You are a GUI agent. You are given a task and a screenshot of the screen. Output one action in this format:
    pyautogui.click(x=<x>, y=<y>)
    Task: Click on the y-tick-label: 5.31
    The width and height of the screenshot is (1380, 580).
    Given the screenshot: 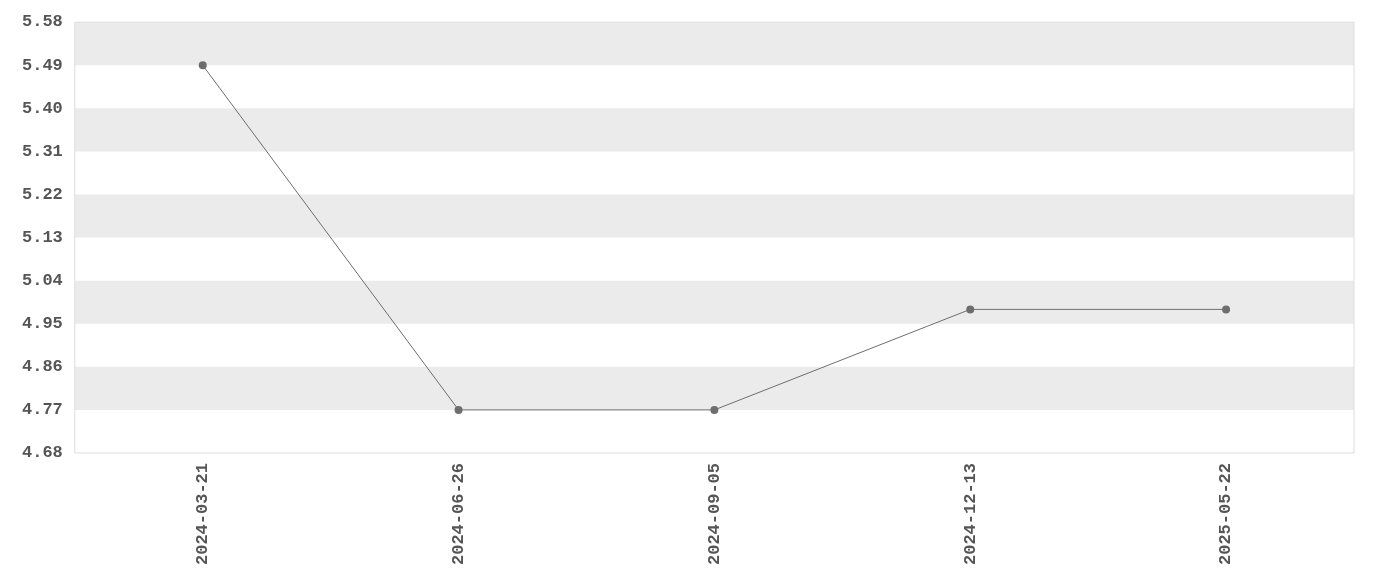 What is the action you would take?
    pyautogui.click(x=42, y=151)
    